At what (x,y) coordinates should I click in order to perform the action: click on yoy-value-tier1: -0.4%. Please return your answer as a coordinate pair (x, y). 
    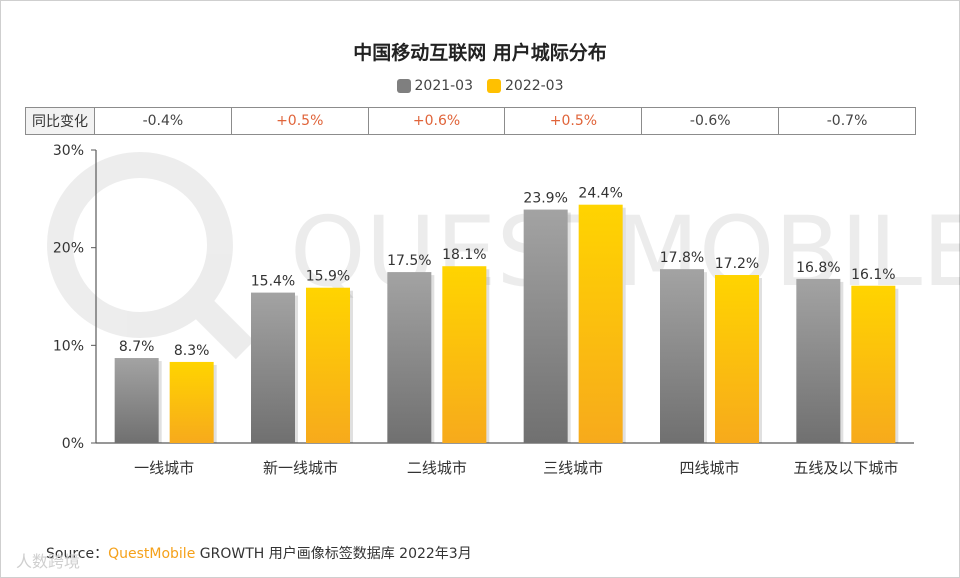
    Looking at the image, I should click on (163, 121).